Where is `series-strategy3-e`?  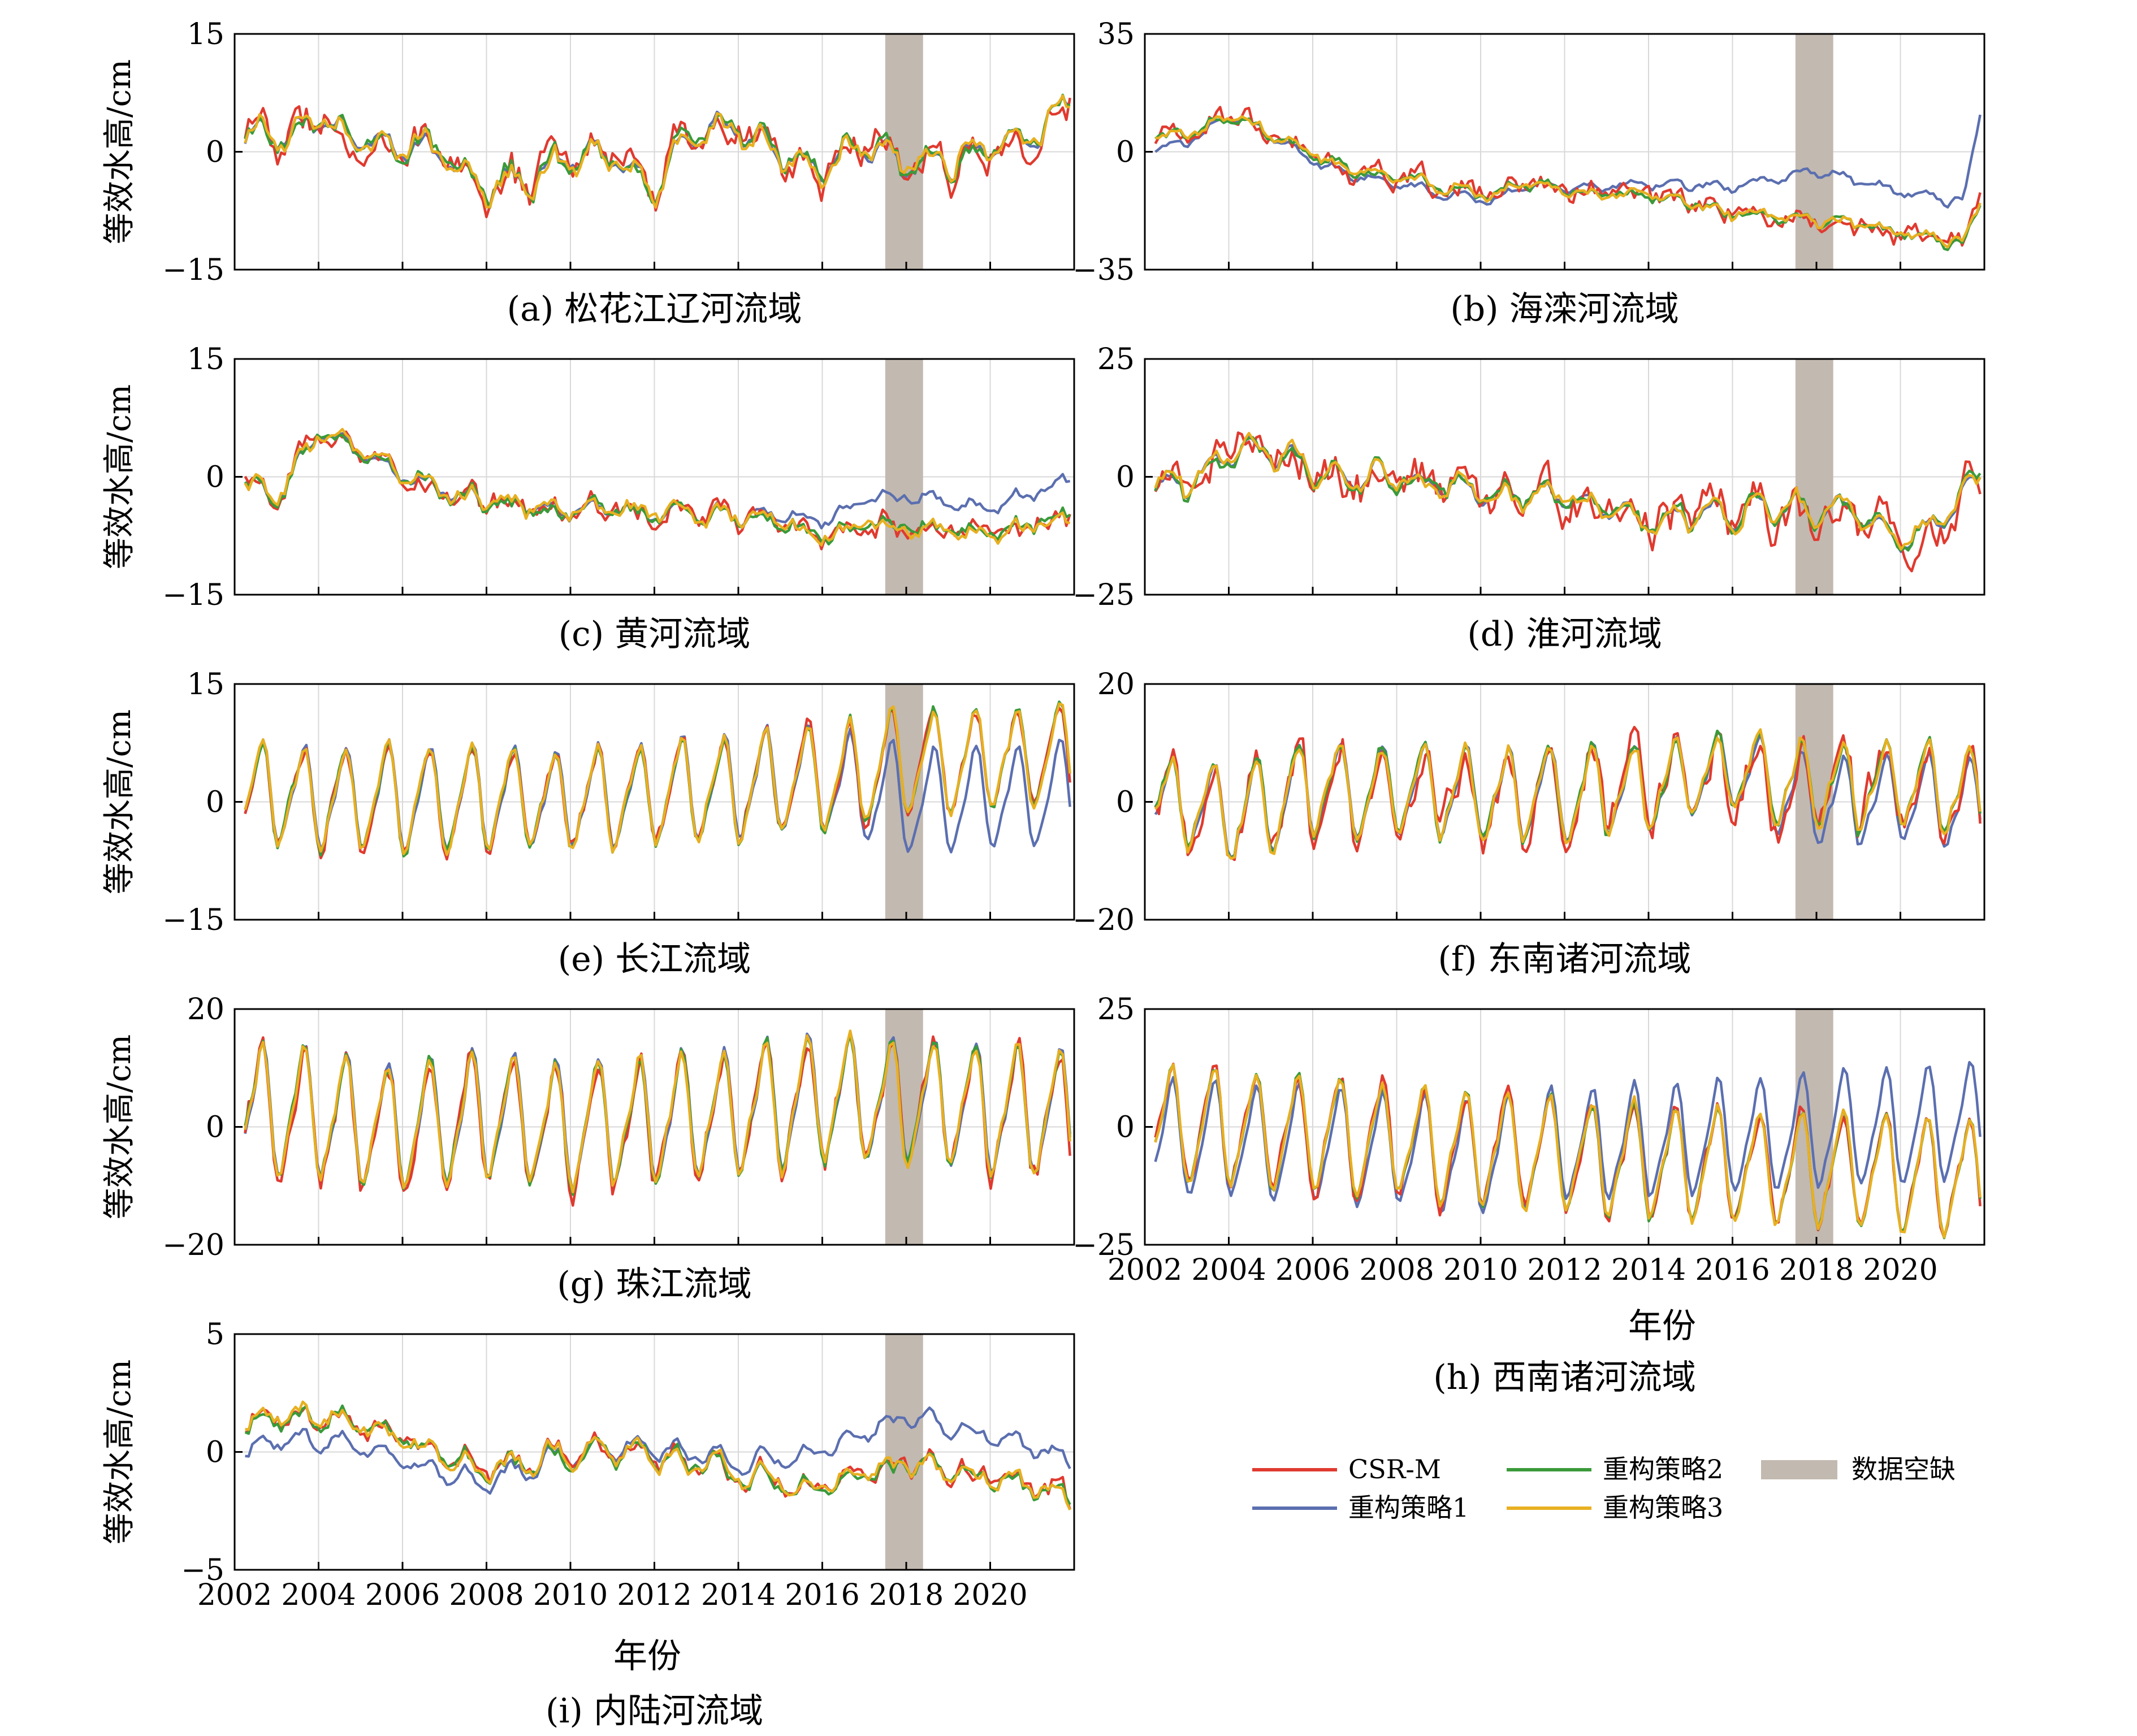 series-strategy3-e is located at coordinates (657, 779).